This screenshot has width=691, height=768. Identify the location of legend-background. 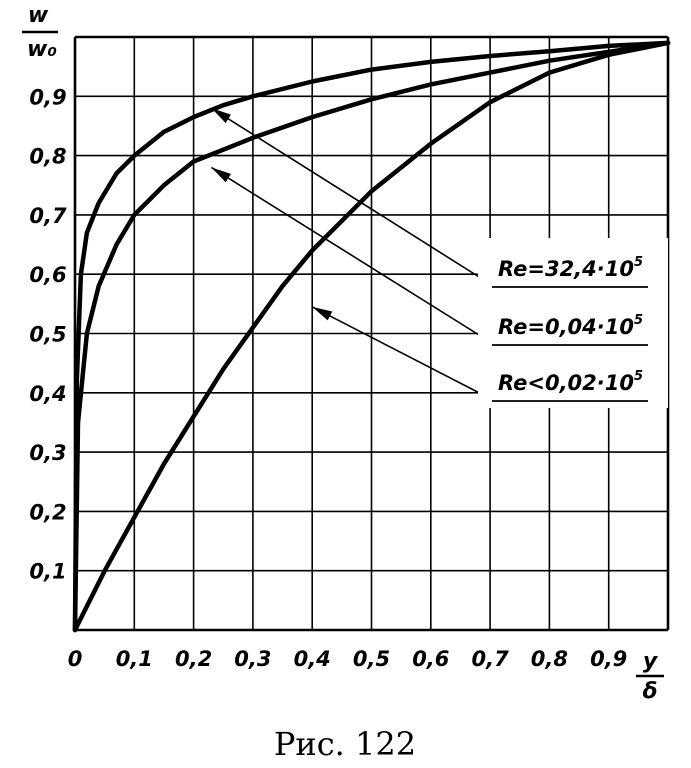
(573, 323).